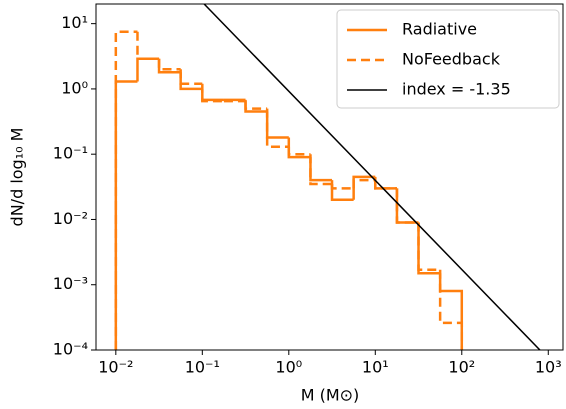 Image resolution: width=566 pixels, height=409 pixels. Describe the element at coordinates (70, 218) in the screenshot. I see `y-tick-label: 10⁻²` at that location.